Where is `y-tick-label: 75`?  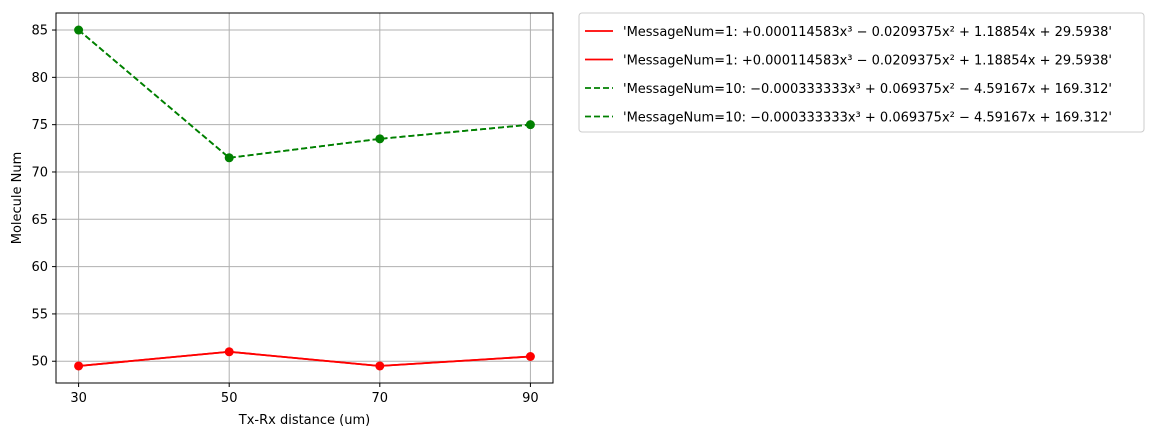
y-tick-label: 75 is located at coordinates (39, 125).